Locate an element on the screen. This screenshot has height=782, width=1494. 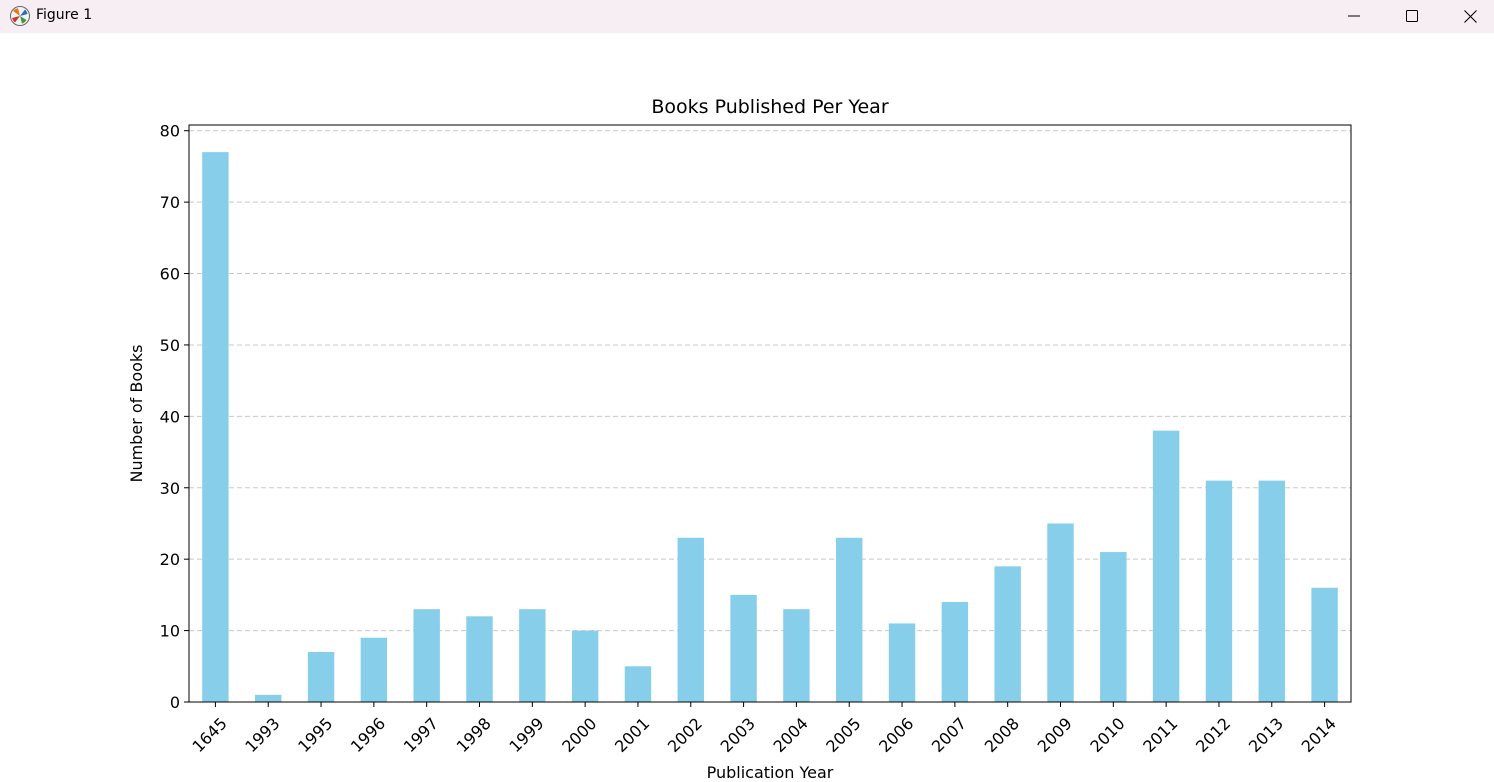
bar-2004 is located at coordinates (796, 655).